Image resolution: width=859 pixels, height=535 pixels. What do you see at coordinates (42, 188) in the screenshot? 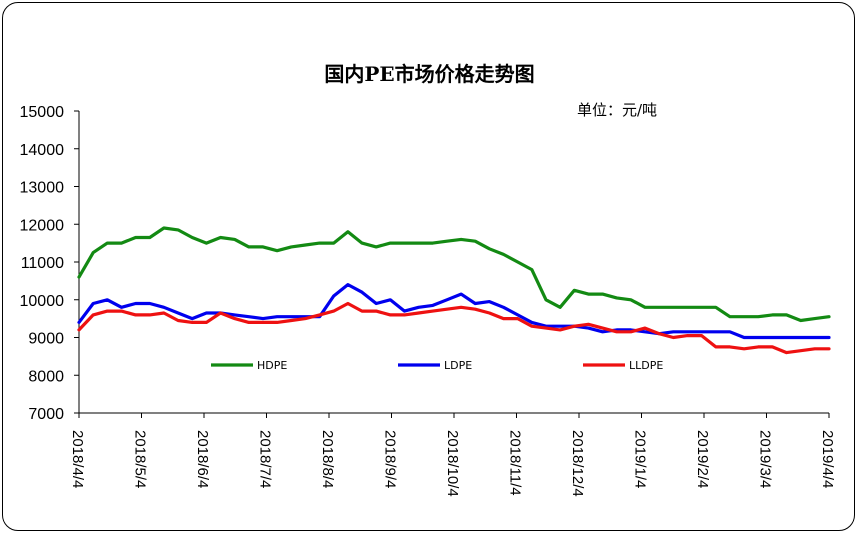
I see `y-tick-label: 13000` at bounding box center [42, 188].